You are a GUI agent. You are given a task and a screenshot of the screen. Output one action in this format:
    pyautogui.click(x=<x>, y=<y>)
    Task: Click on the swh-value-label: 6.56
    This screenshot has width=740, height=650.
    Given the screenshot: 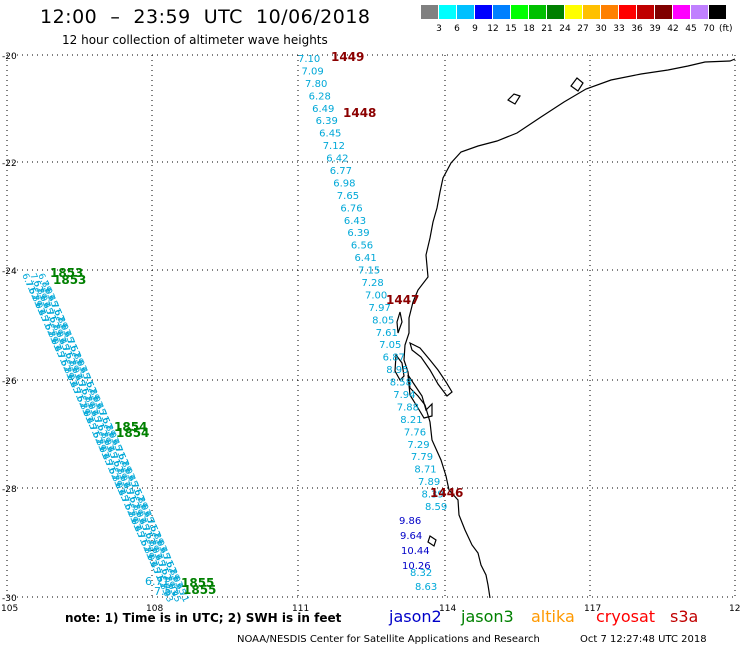 What is the action you would take?
    pyautogui.click(x=362, y=246)
    